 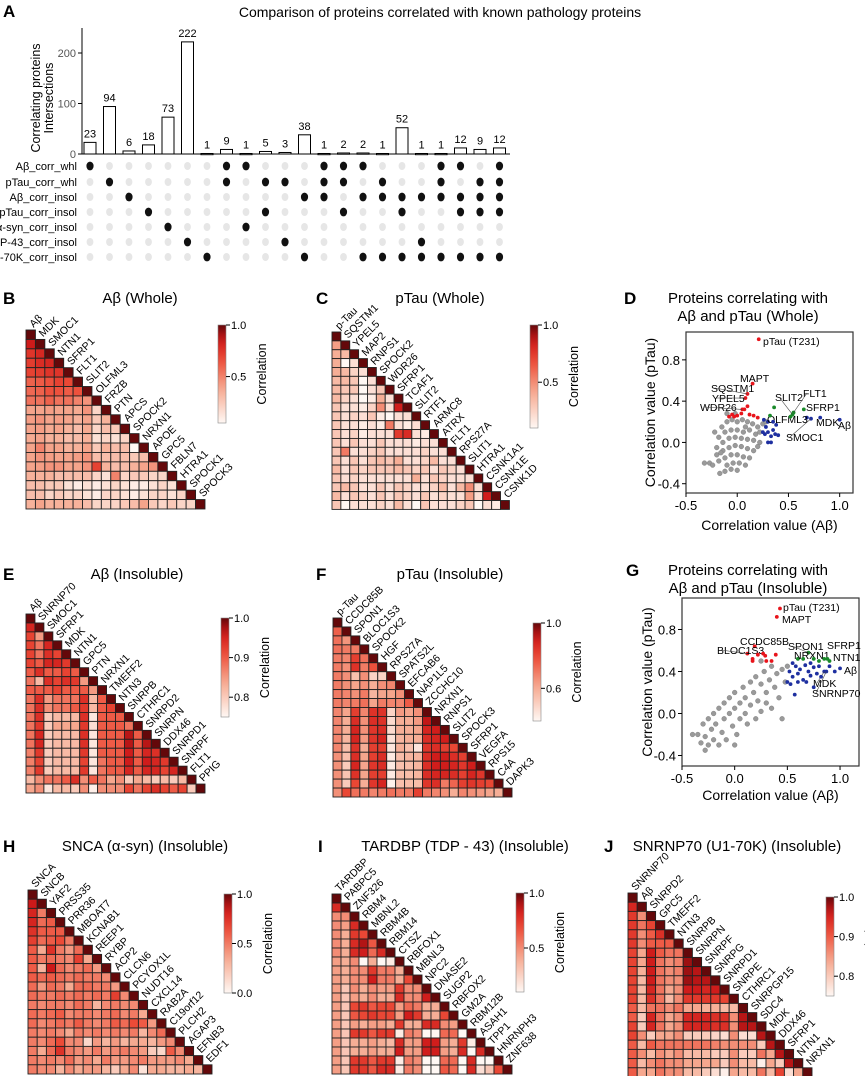 I want to click on point-label: SFRP1, so click(x=823, y=408).